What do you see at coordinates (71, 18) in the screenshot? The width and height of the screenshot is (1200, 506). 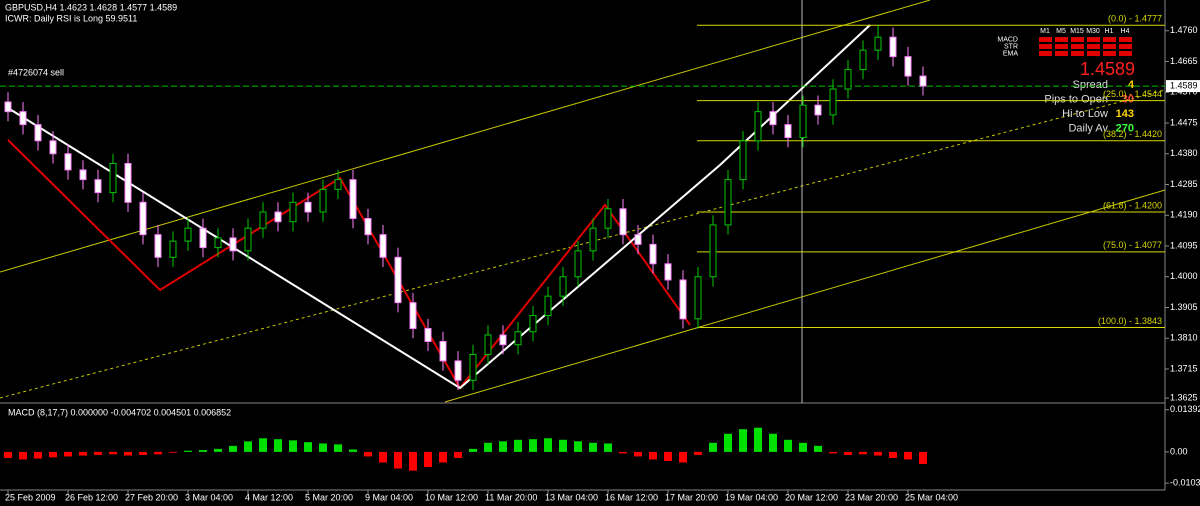 I see `chart-subtitle: ICWR: Daily RSI is Long 59.9511` at bounding box center [71, 18].